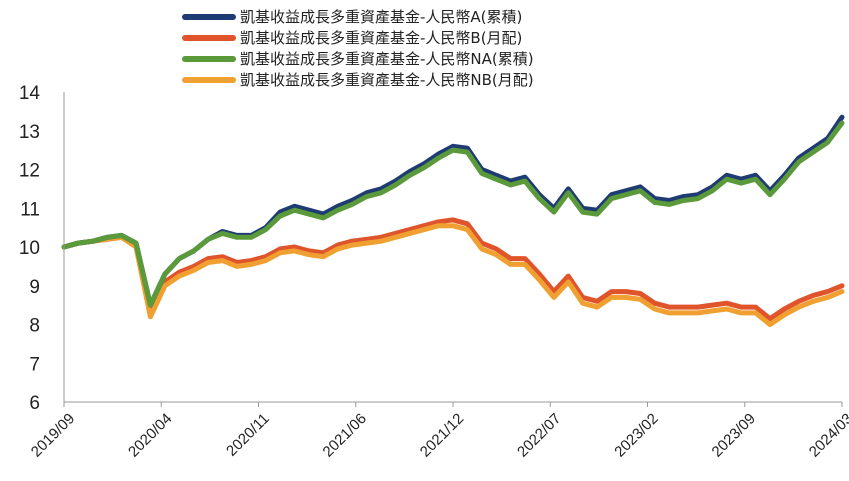 This screenshot has width=849, height=481. What do you see at coordinates (442, 435) in the screenshot?
I see `x-tick-label: 2021/12` at bounding box center [442, 435].